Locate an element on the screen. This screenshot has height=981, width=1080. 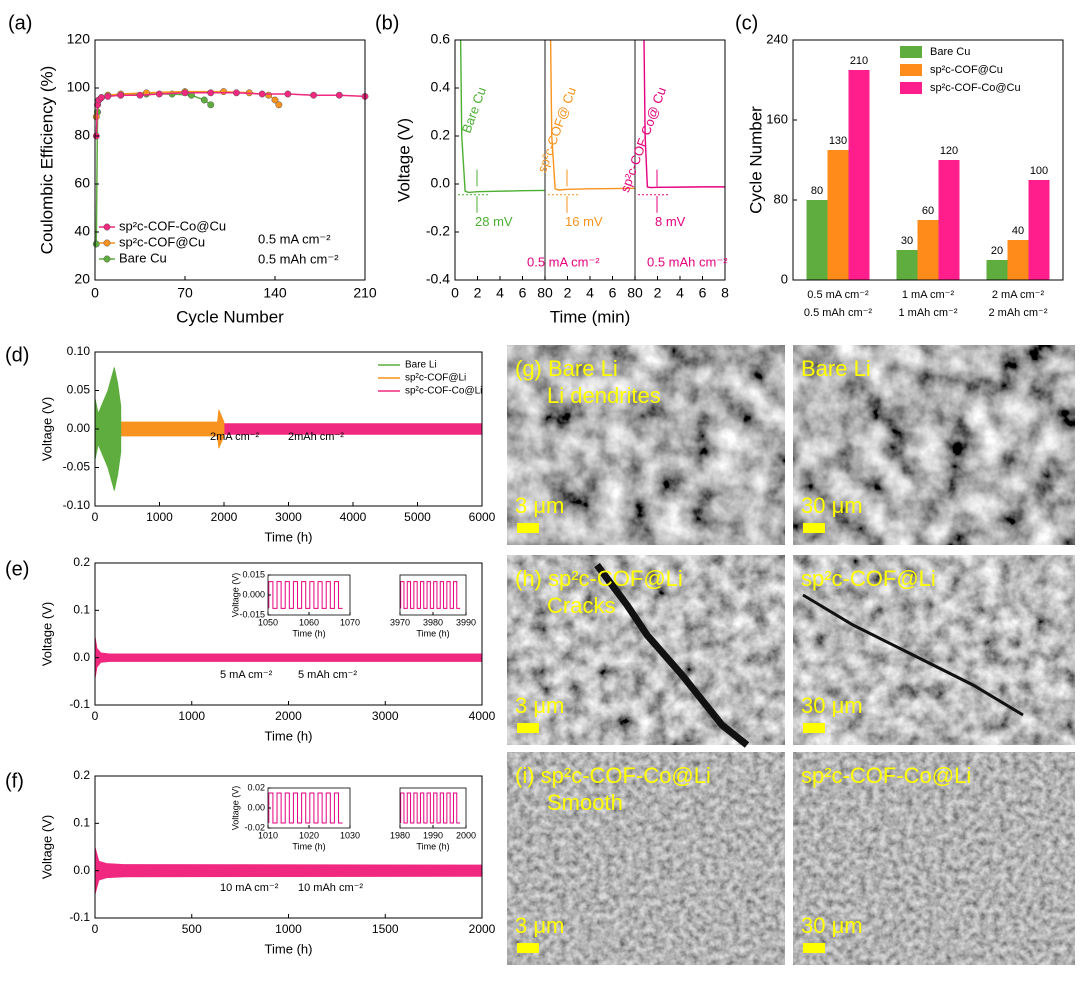
legend-label: sp²c-COF@Cu is located at coordinates (162, 241).